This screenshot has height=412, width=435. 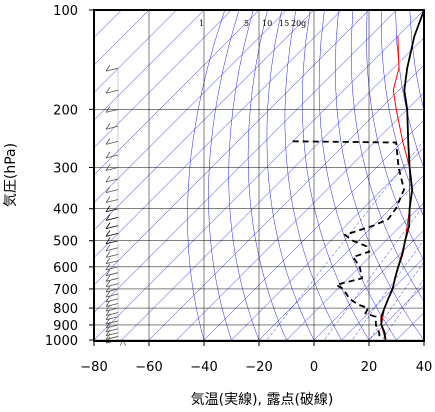 What do you see at coordinates (314, 367) in the screenshot?
I see `x-tick-label: 0` at bounding box center [314, 367].